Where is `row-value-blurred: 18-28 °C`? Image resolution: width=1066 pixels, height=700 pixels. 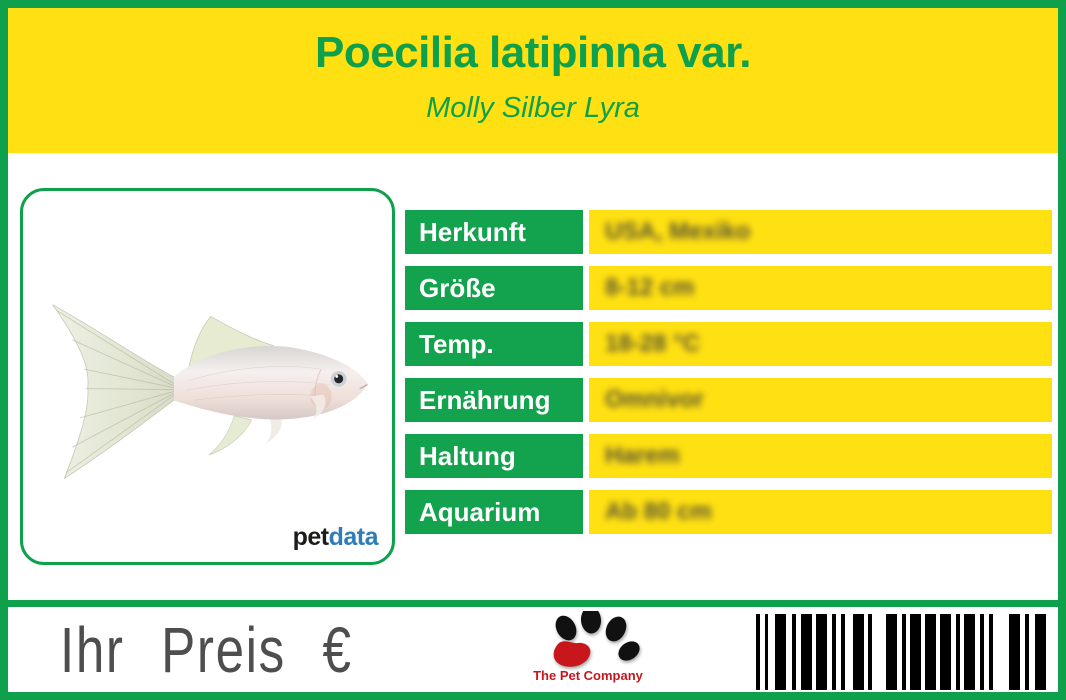
row-value-blurred: 18-28 °C is located at coordinates (820, 344).